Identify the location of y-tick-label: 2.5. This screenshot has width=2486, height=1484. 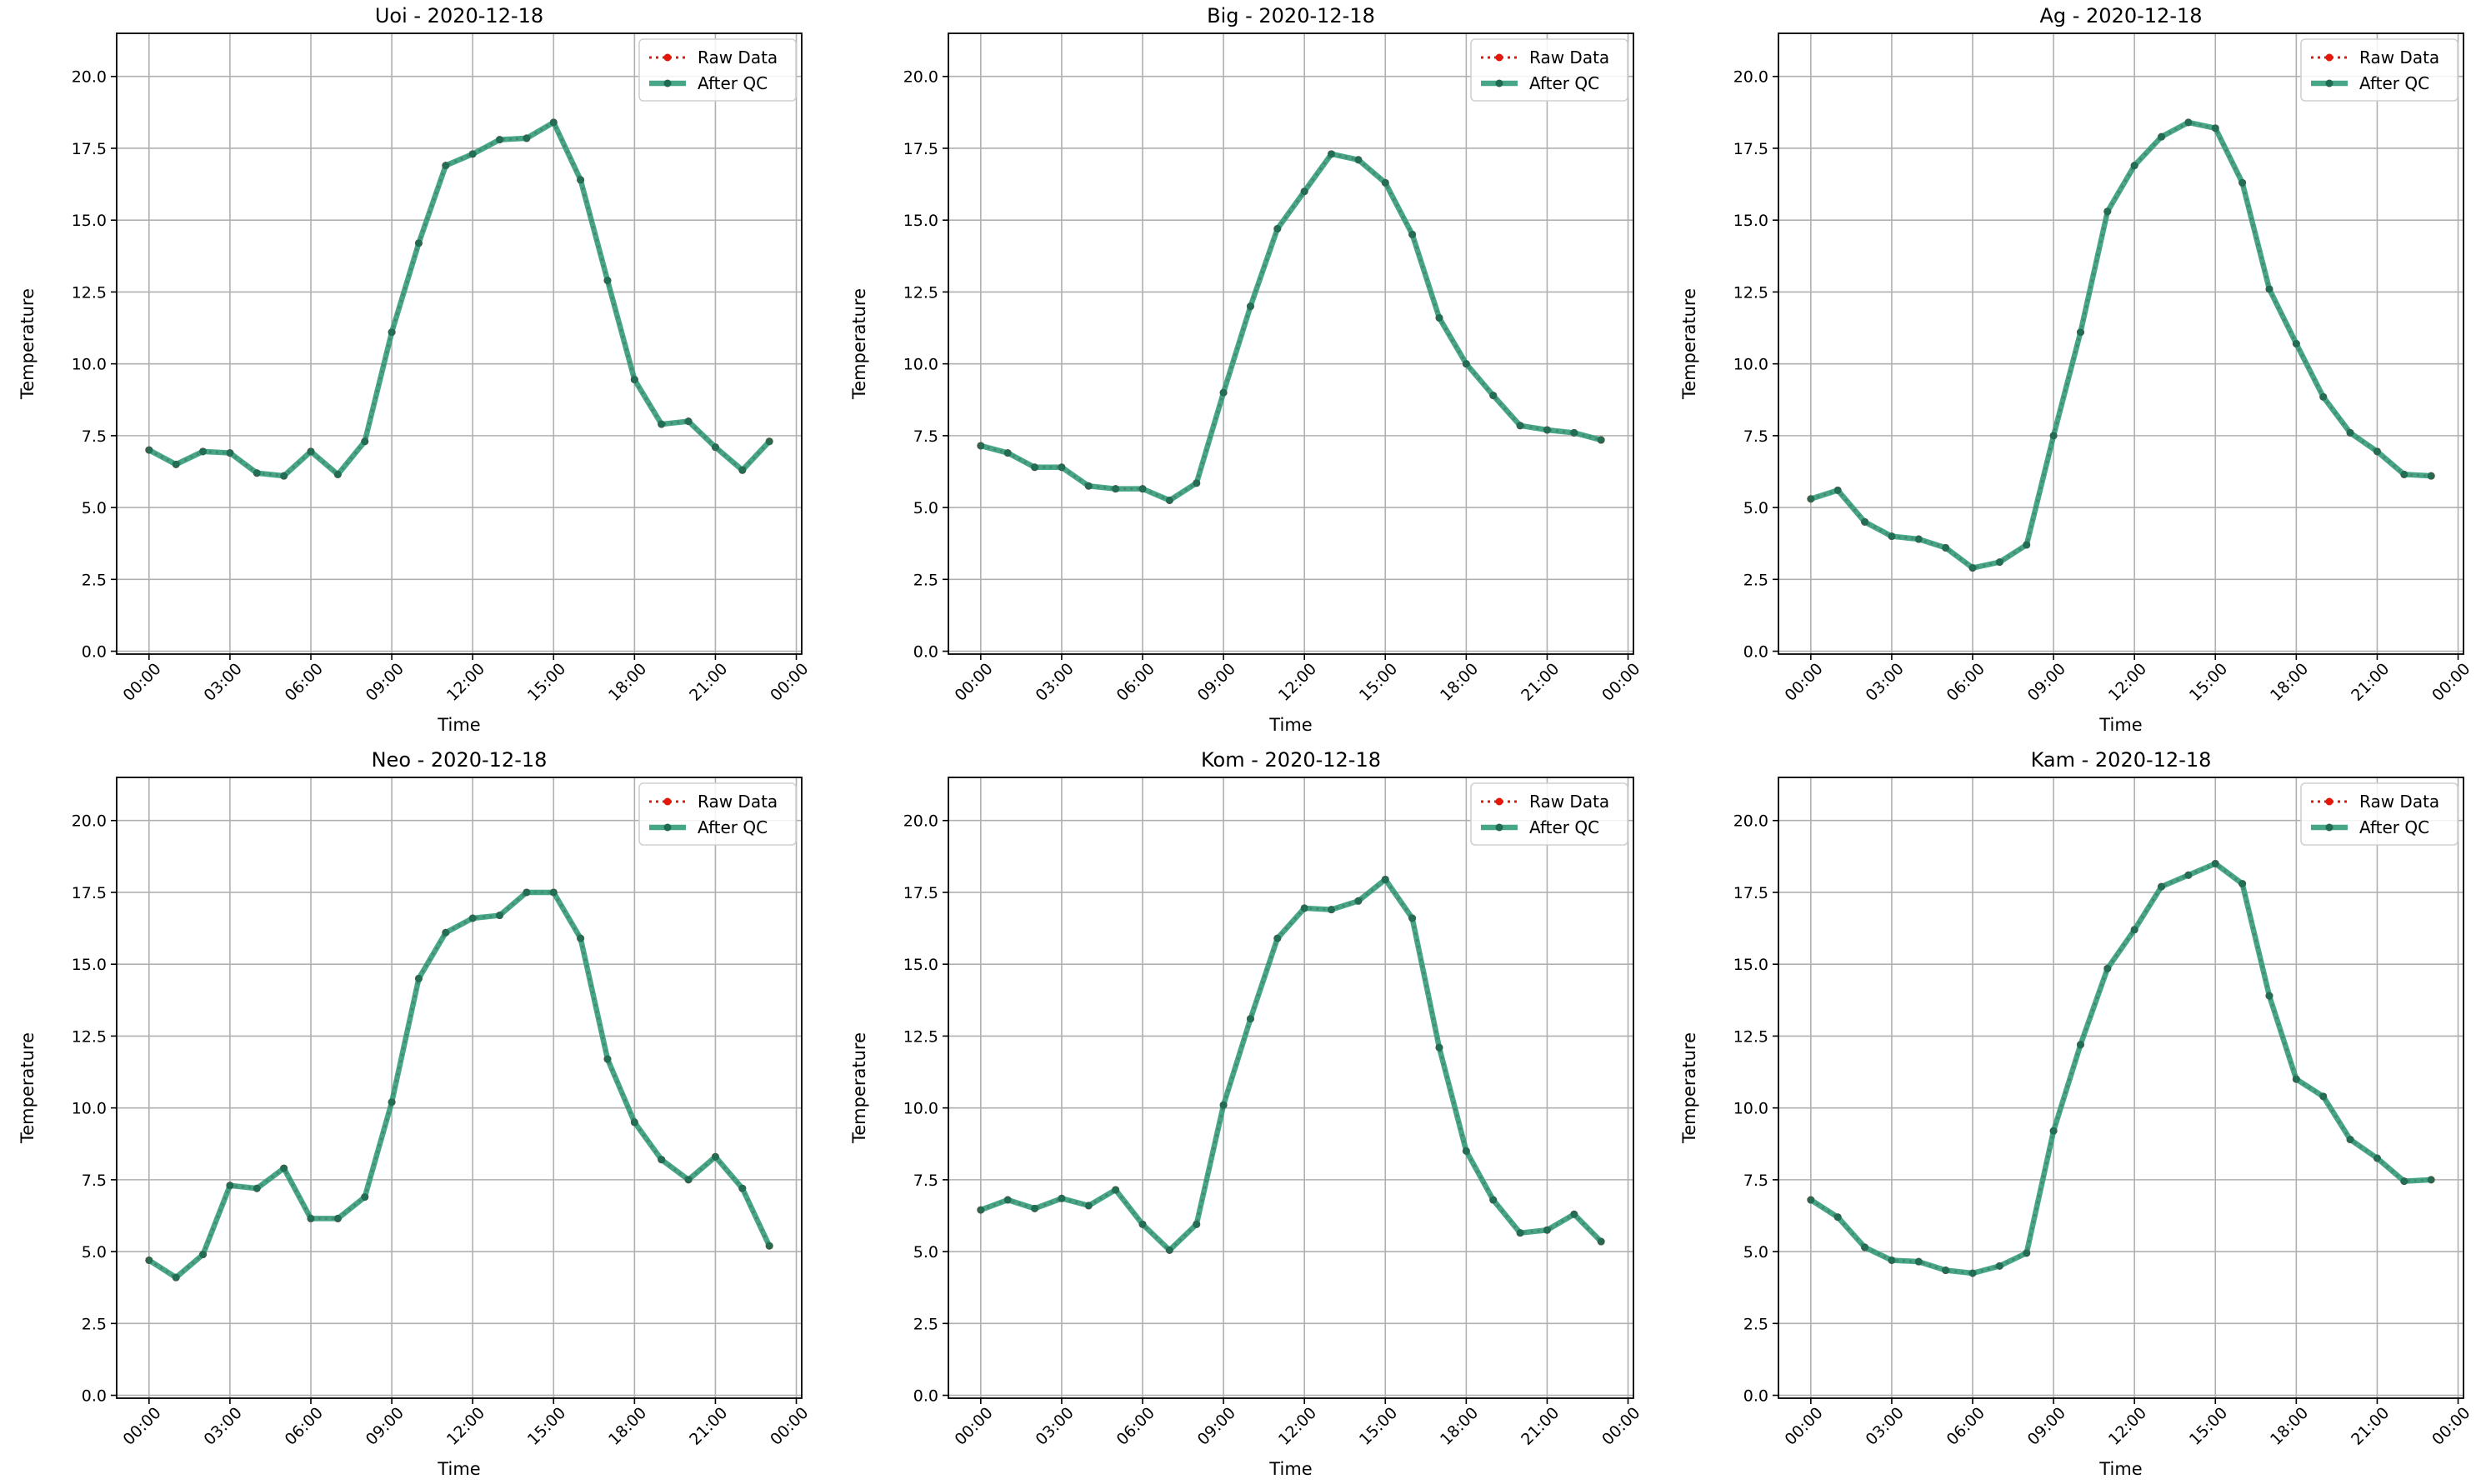
(925, 580).